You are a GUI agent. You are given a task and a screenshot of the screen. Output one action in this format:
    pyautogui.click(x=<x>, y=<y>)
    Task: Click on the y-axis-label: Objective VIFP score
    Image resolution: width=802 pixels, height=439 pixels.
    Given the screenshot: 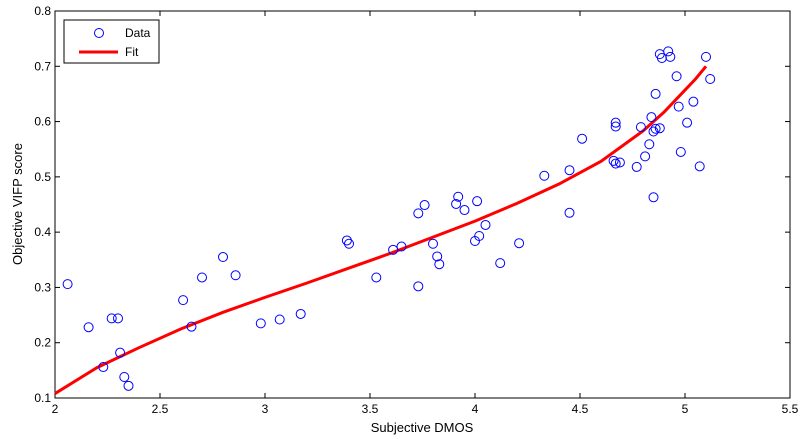 What is the action you would take?
    pyautogui.click(x=17, y=204)
    